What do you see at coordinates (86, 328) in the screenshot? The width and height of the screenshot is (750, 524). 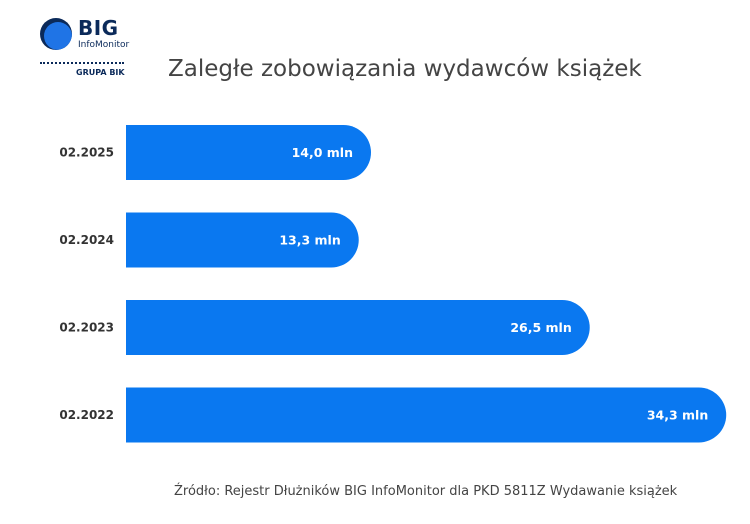 I see `category-label-2: 02.2023` at bounding box center [86, 328].